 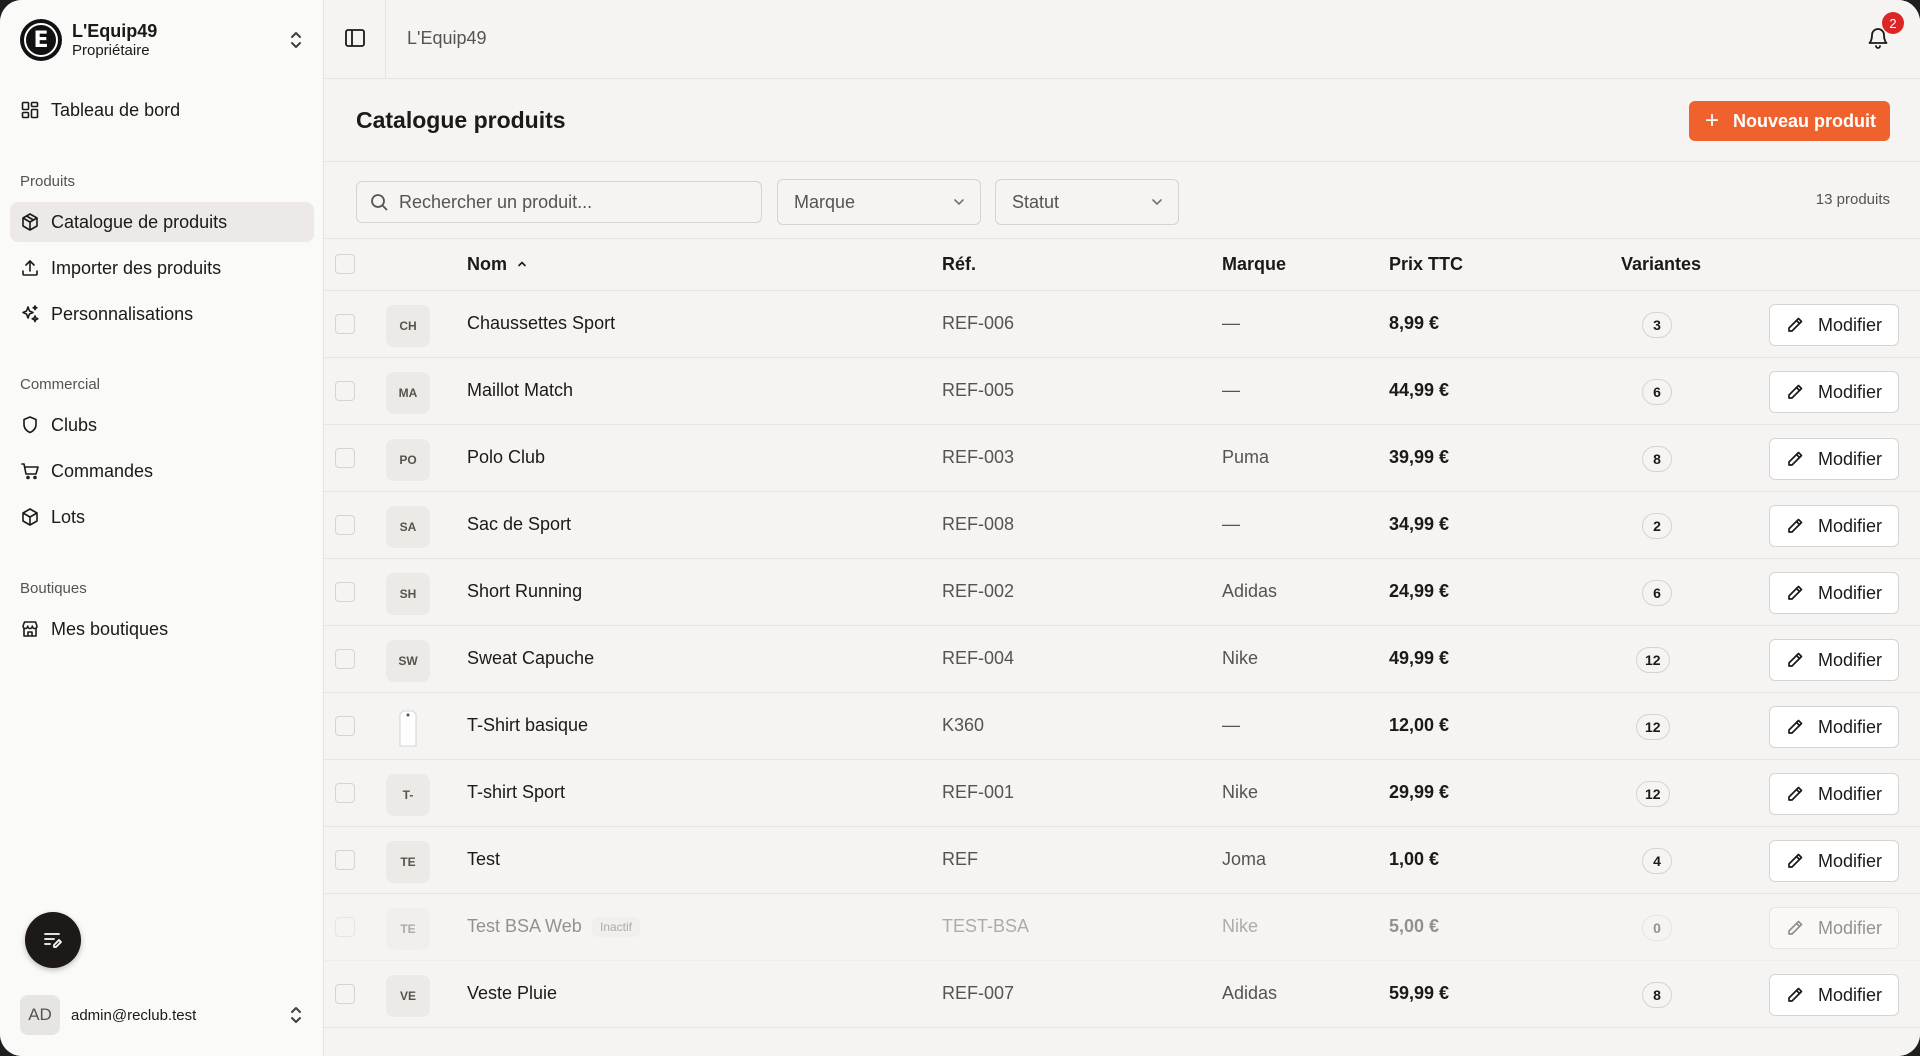 I want to click on page-title: Catalogue produits, so click(x=461, y=120).